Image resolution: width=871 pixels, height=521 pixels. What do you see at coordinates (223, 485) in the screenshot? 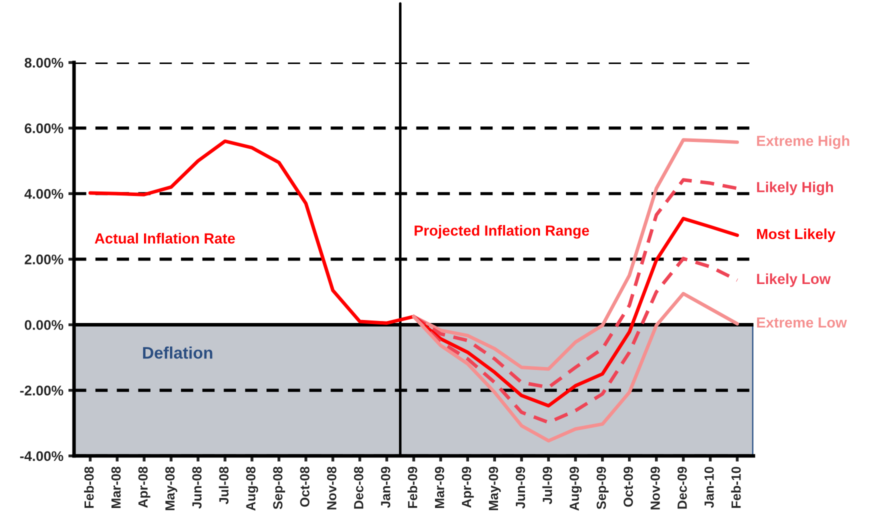
I see `x-tick-label: Jul-08` at bounding box center [223, 485].